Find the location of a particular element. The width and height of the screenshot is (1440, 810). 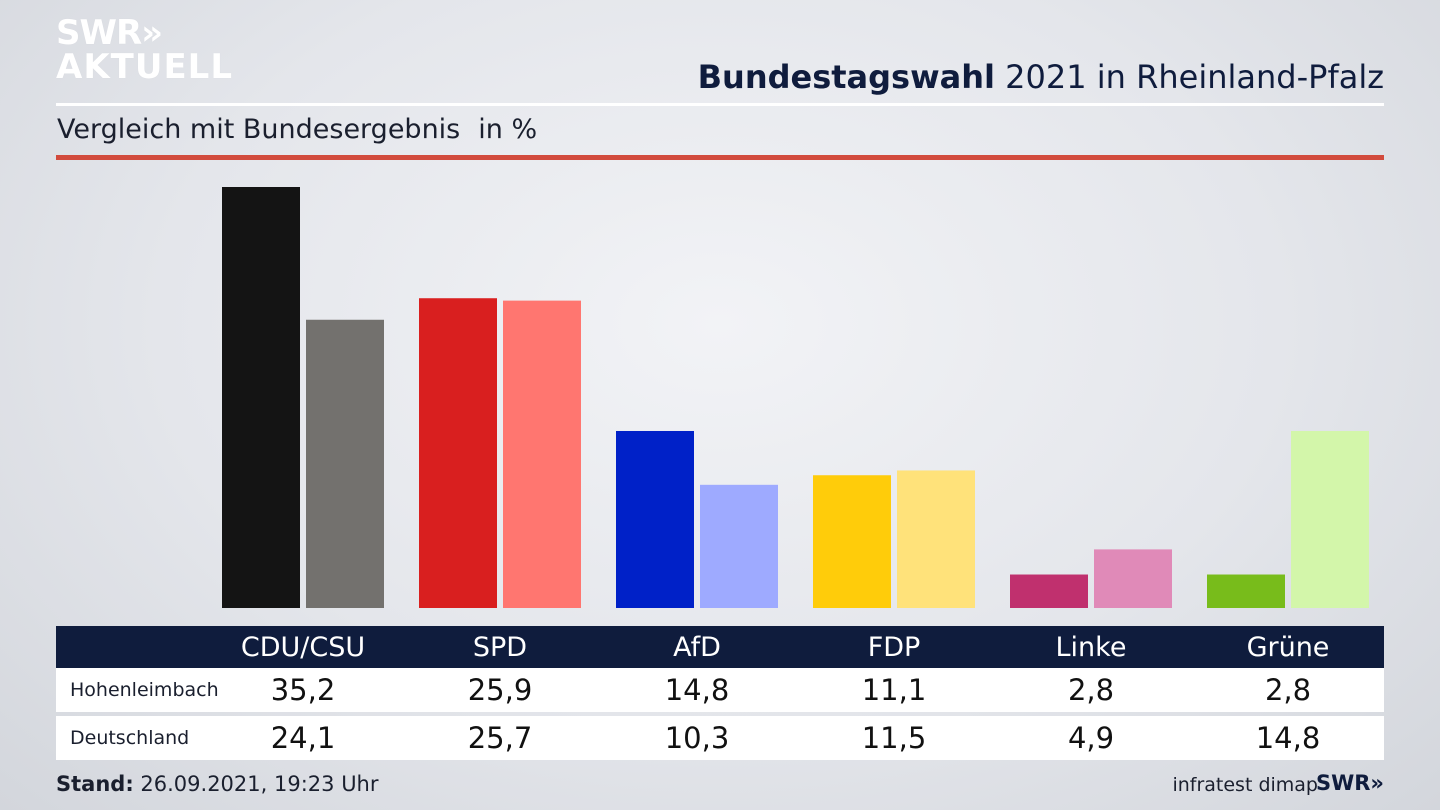

swr-small-text: SWR is located at coordinates (1343, 783).